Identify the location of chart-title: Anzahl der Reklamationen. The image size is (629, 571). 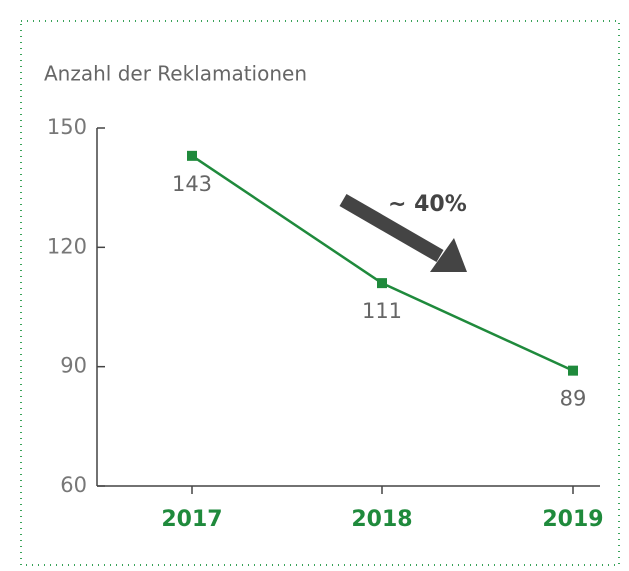
(175, 74).